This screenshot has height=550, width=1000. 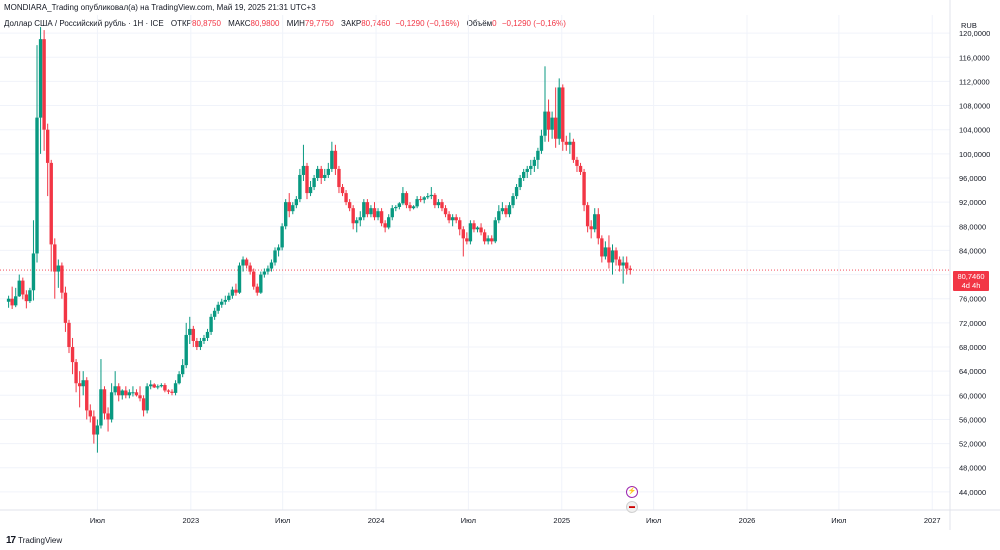 What do you see at coordinates (84, 23) in the screenshot?
I see `symbol-title: Доллар США / Российский рубль · 1Н · ICE` at bounding box center [84, 23].